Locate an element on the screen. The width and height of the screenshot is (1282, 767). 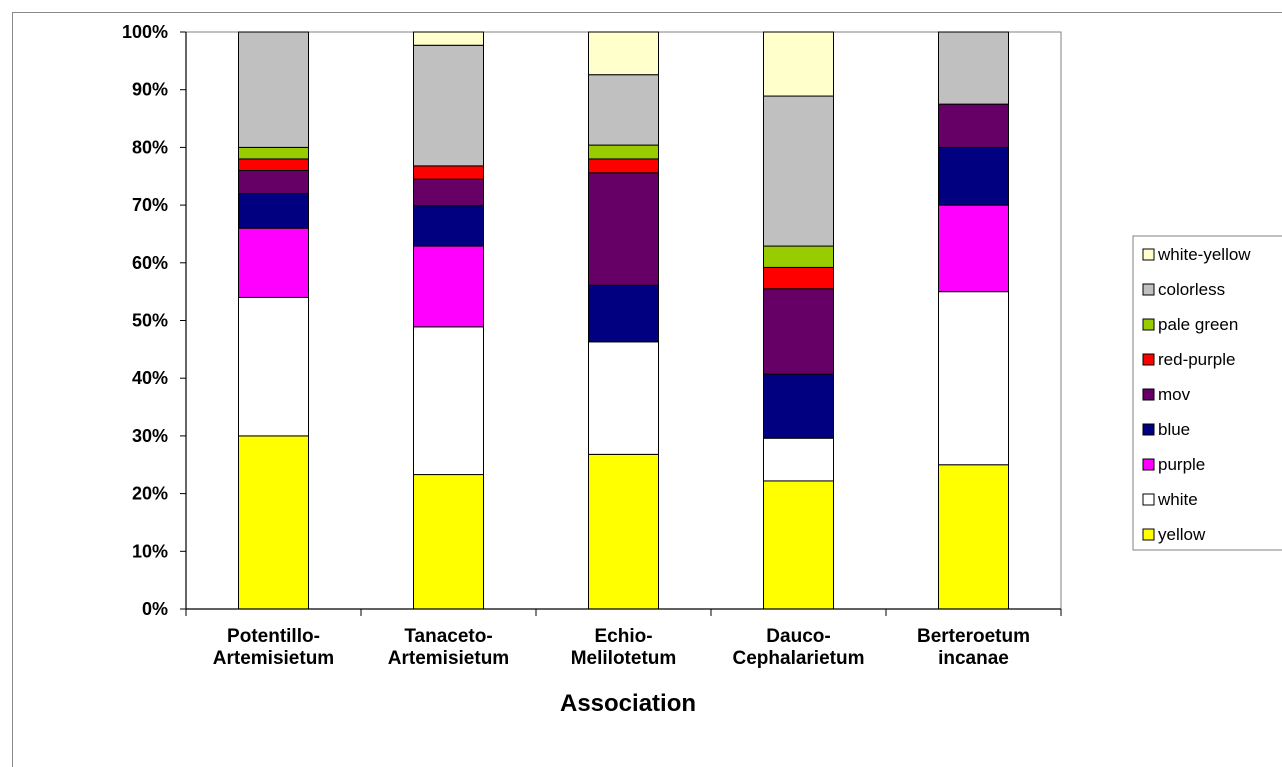
legend-label: colorless is located at coordinates (1191, 289).